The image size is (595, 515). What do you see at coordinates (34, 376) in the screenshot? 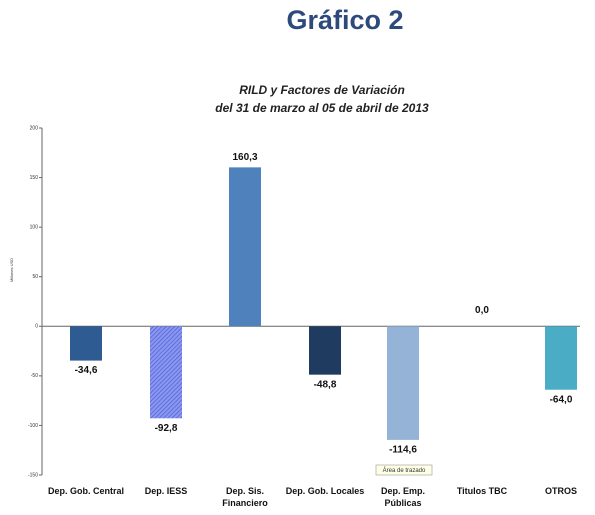
I see `y-tick-label: -50` at bounding box center [34, 376].